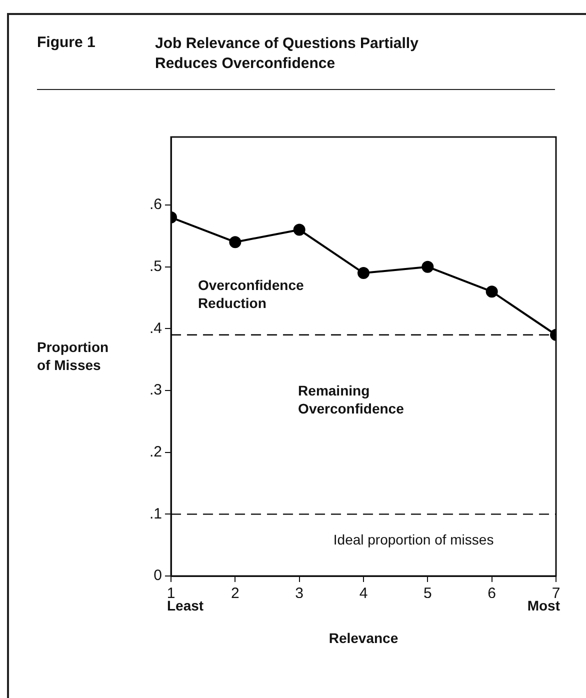 The image size is (586, 698). What do you see at coordinates (66, 42) in the screenshot?
I see `caption: Figure 1` at bounding box center [66, 42].